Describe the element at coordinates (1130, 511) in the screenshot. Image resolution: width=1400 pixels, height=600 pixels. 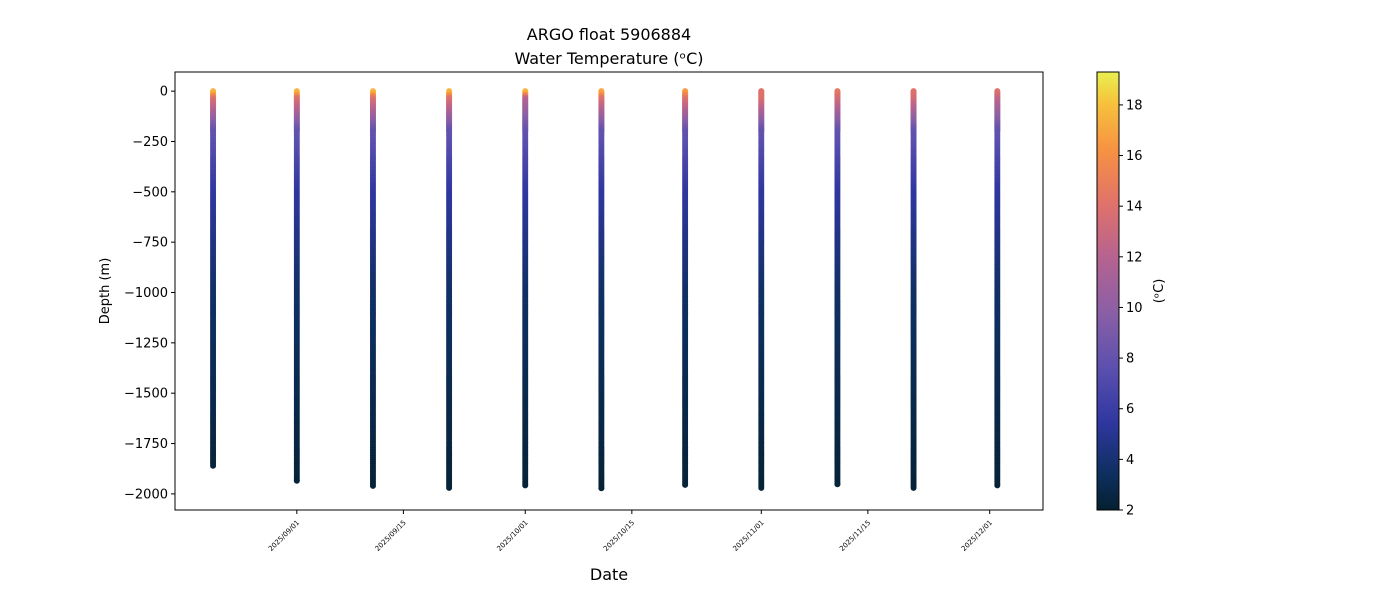
I see `colorbar-tick-label: 2` at that location.